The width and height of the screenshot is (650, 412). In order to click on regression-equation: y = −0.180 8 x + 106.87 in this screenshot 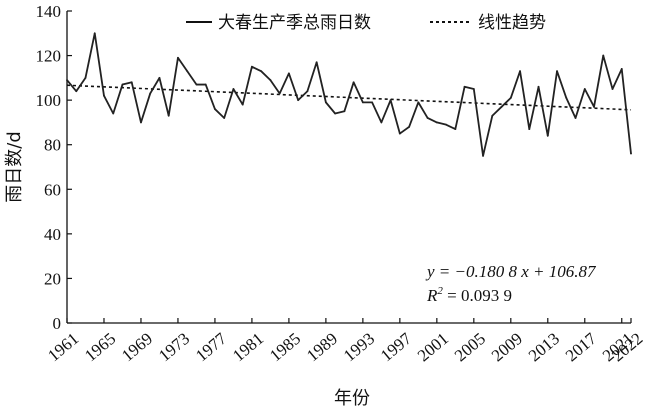, I will do `click(511, 271)`.